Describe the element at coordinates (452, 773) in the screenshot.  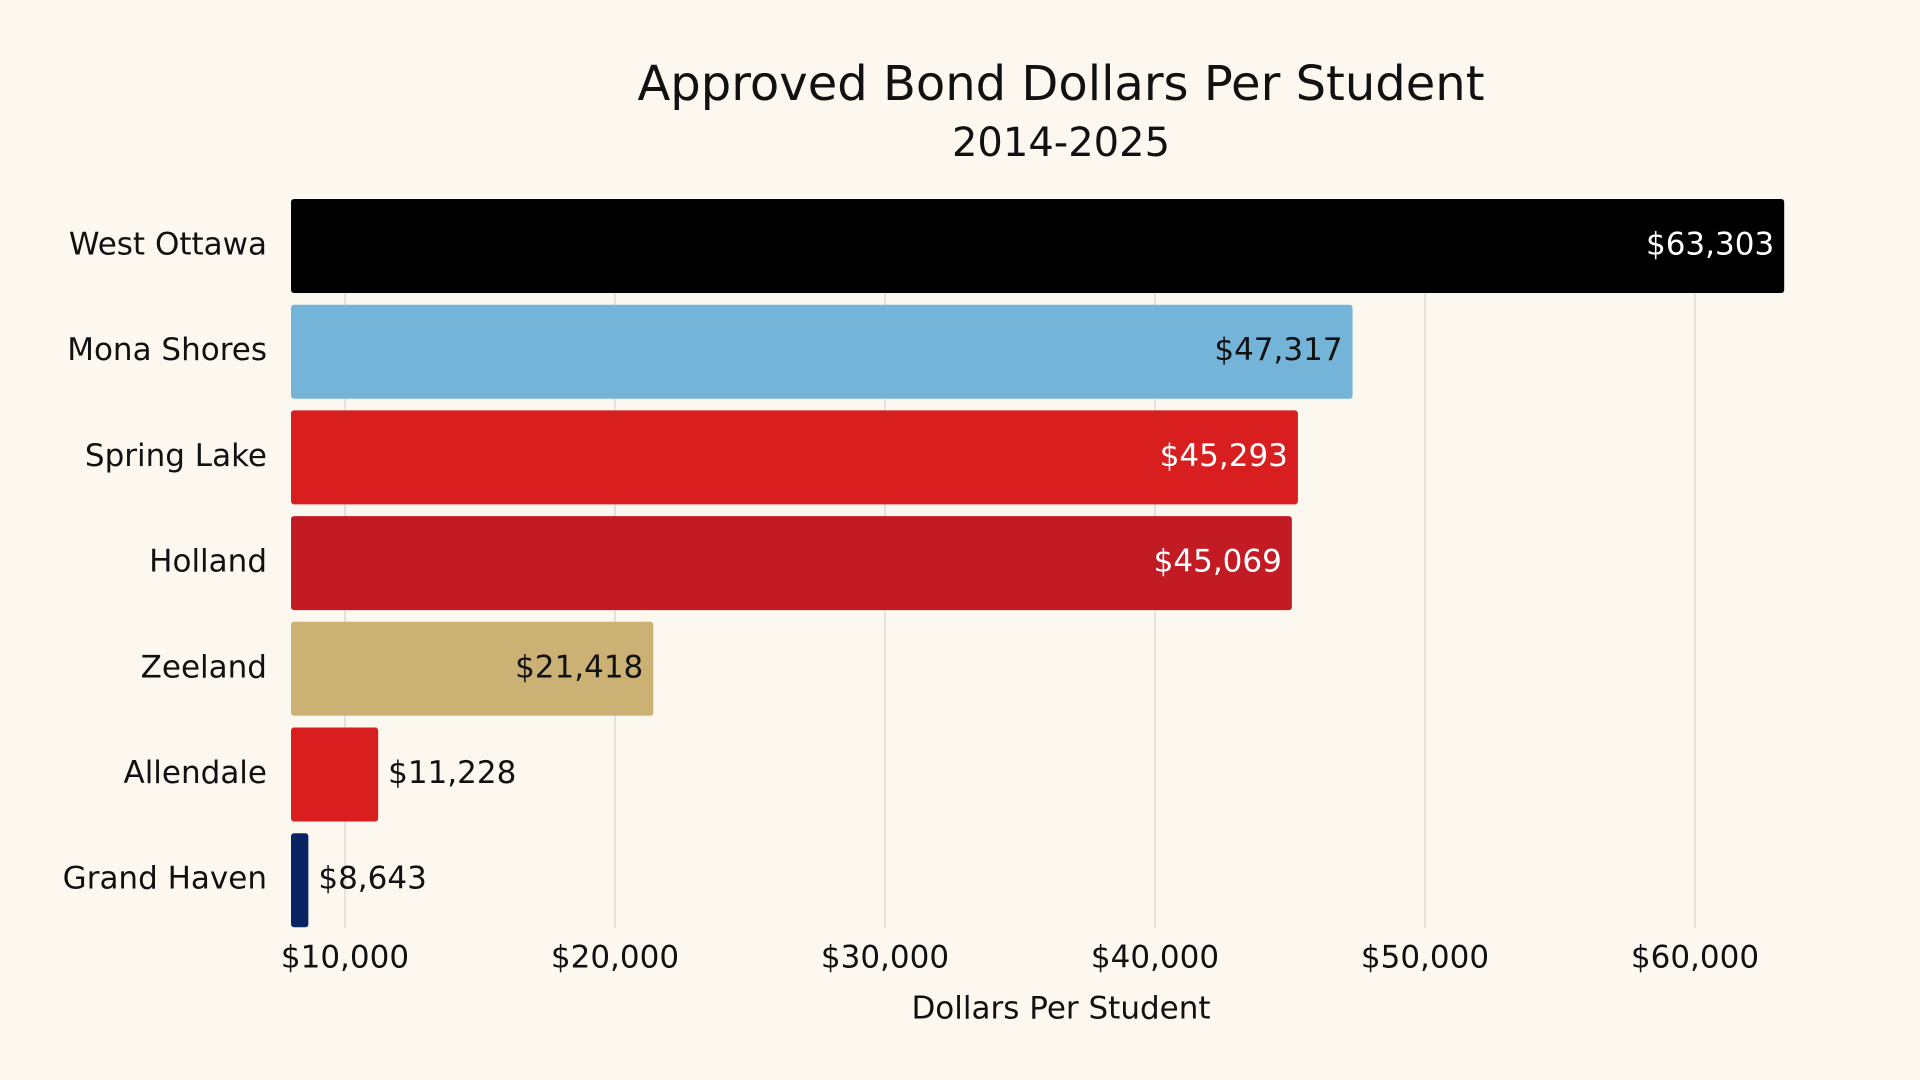
I see `value-label: $11,228` at that location.